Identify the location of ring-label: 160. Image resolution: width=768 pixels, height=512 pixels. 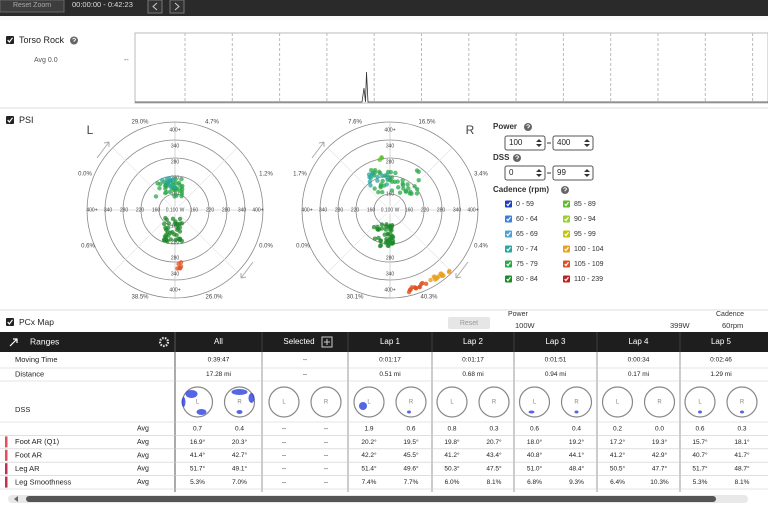
(175, 226).